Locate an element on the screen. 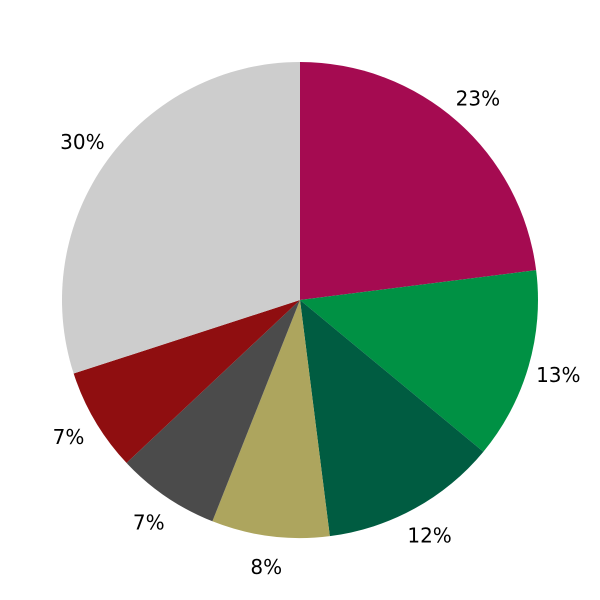 The width and height of the screenshot is (600, 600). percent-label: 8% is located at coordinates (266, 567).